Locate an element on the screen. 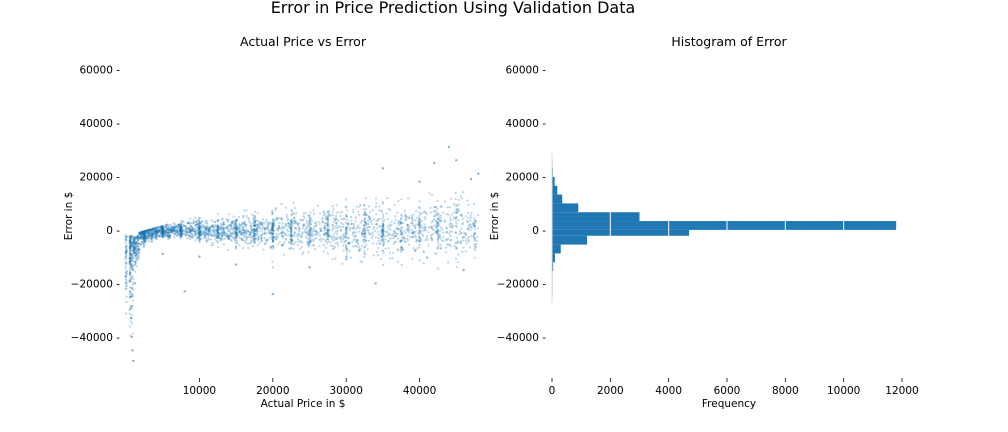  histogram-title: Histogram of Error is located at coordinates (729, 41).